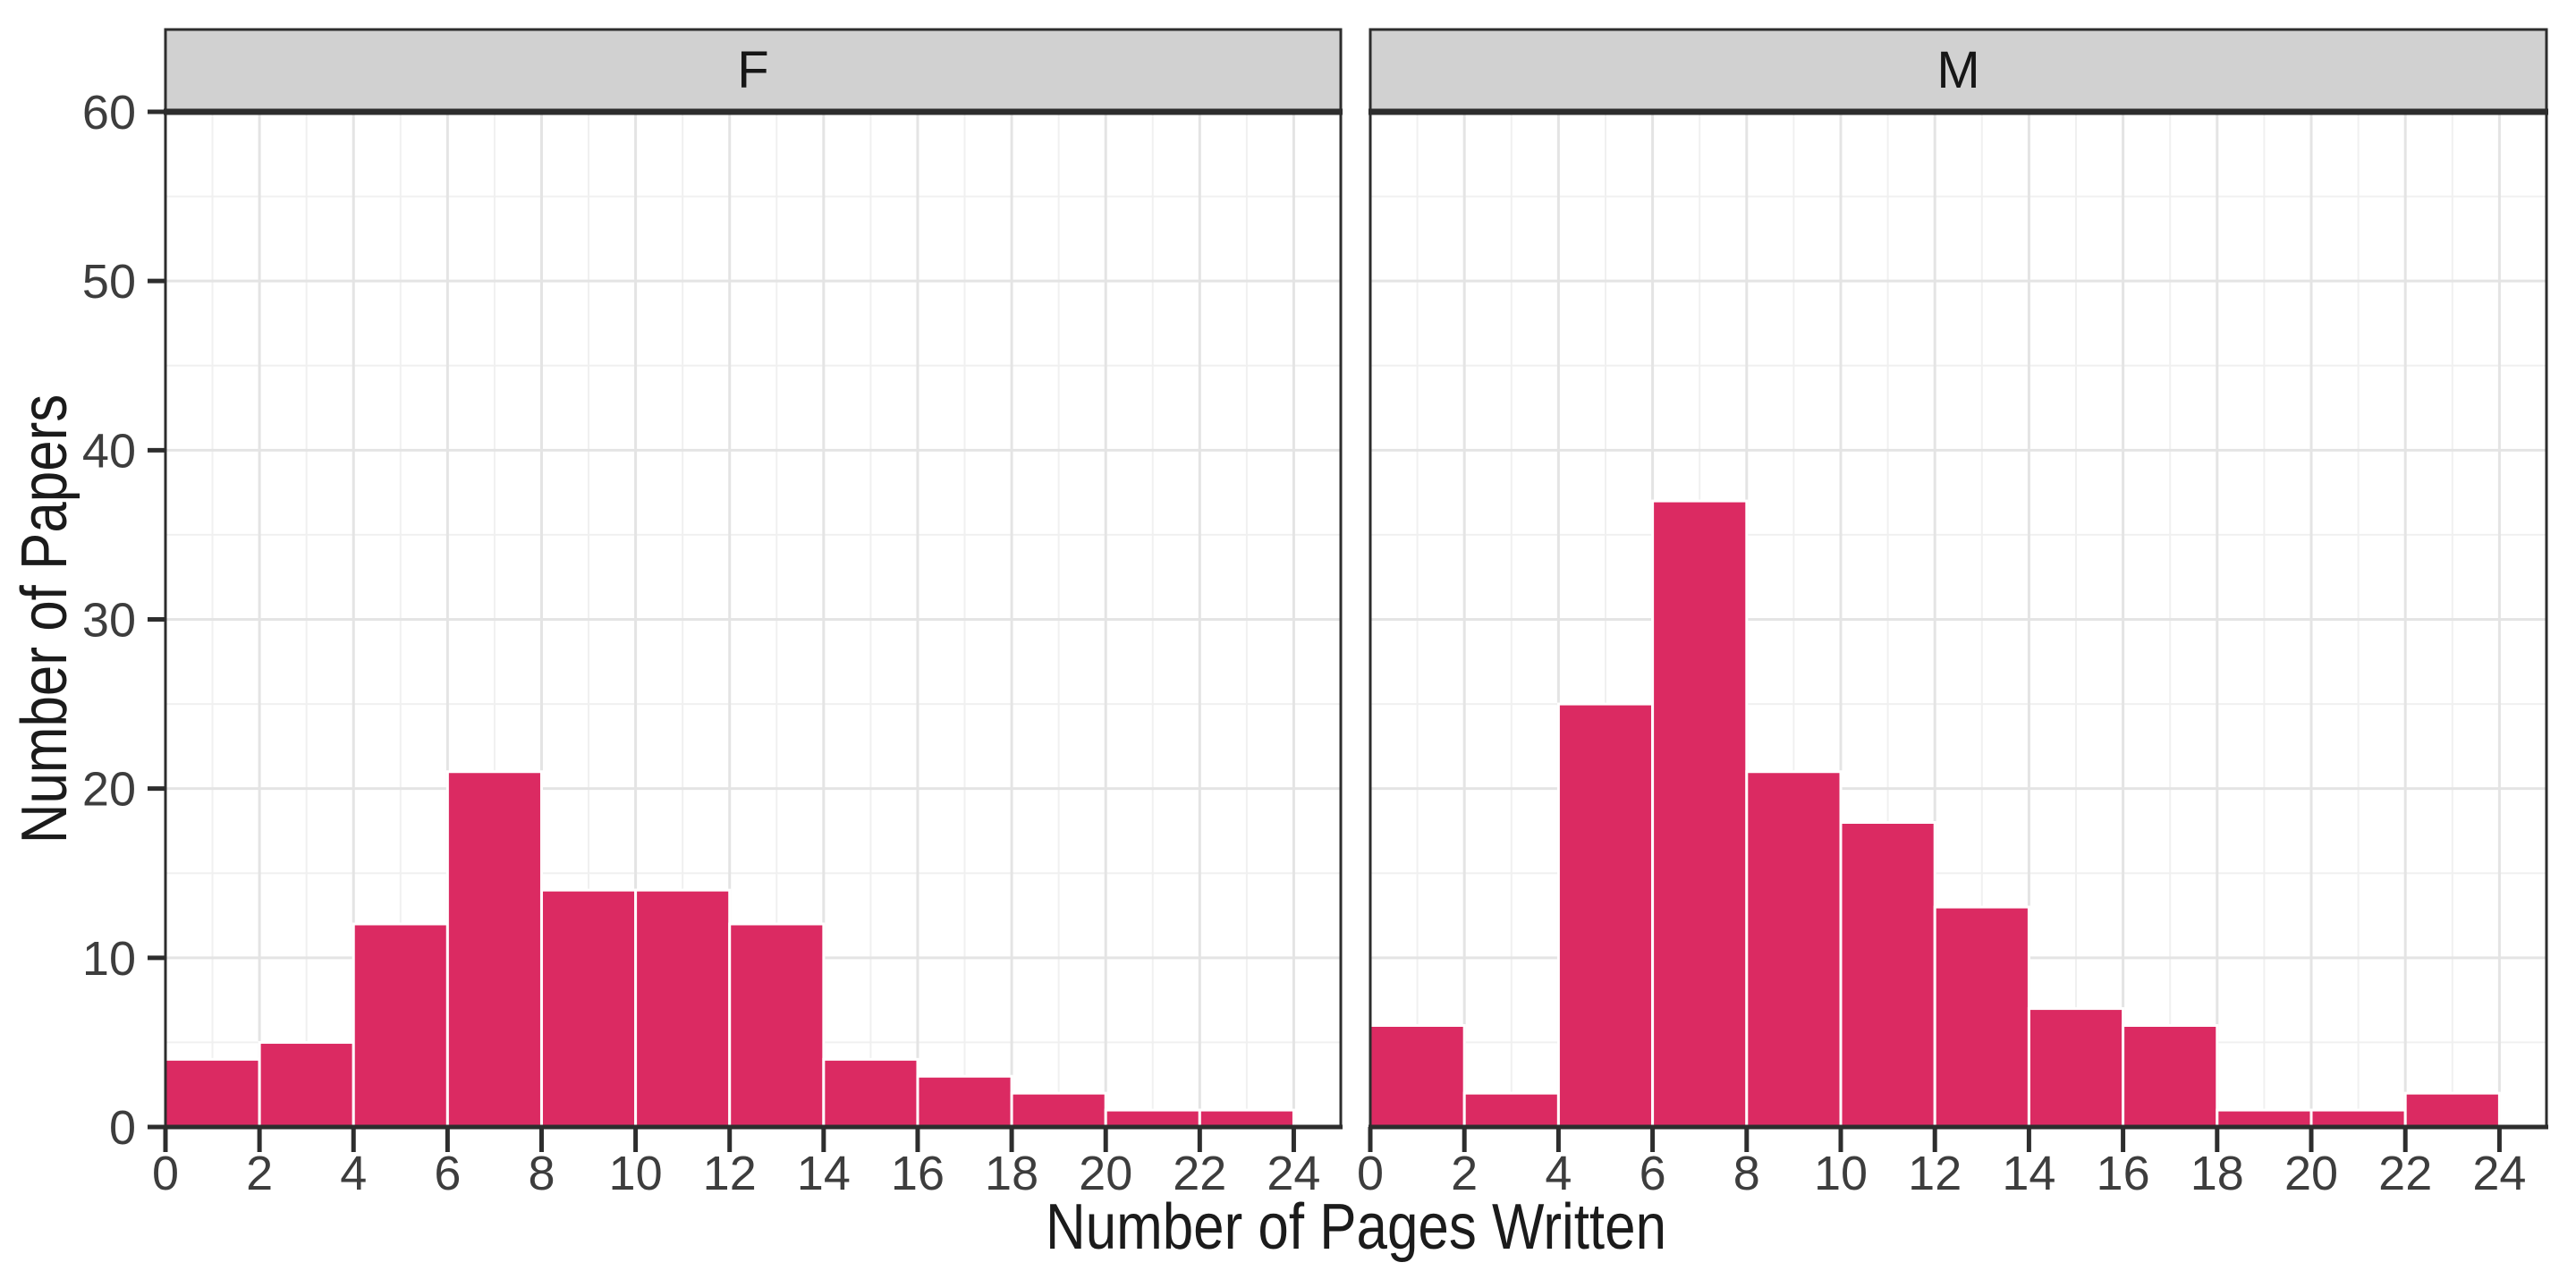  What do you see at coordinates (109, 621) in the screenshot?
I see `y-tick-label: 30` at bounding box center [109, 621].